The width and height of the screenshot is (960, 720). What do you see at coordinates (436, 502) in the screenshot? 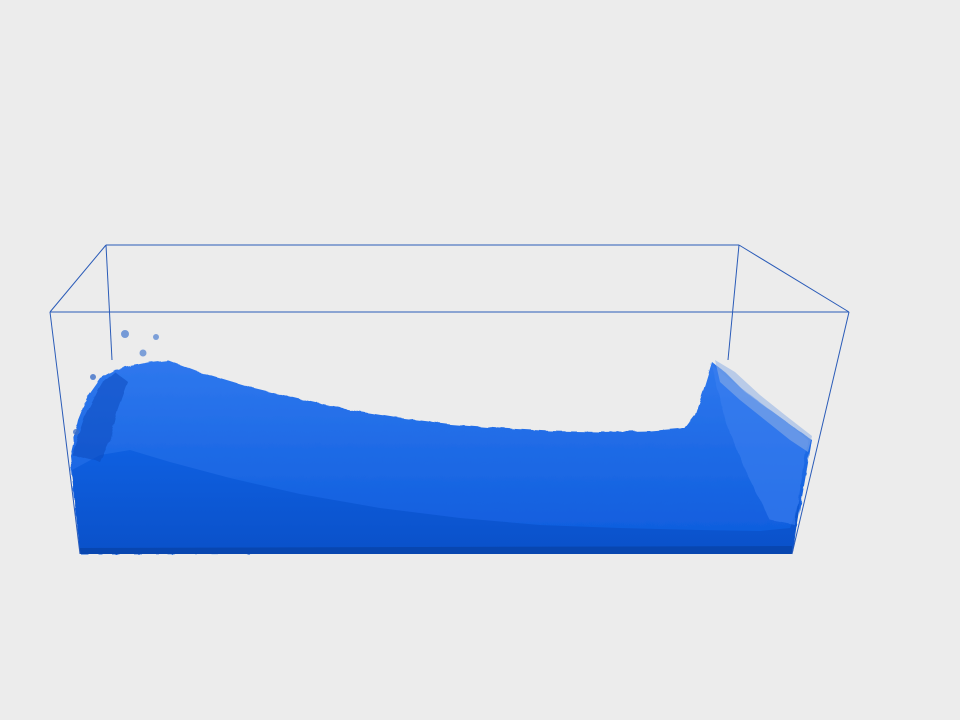
I see `fluid-front-face` at bounding box center [436, 502].